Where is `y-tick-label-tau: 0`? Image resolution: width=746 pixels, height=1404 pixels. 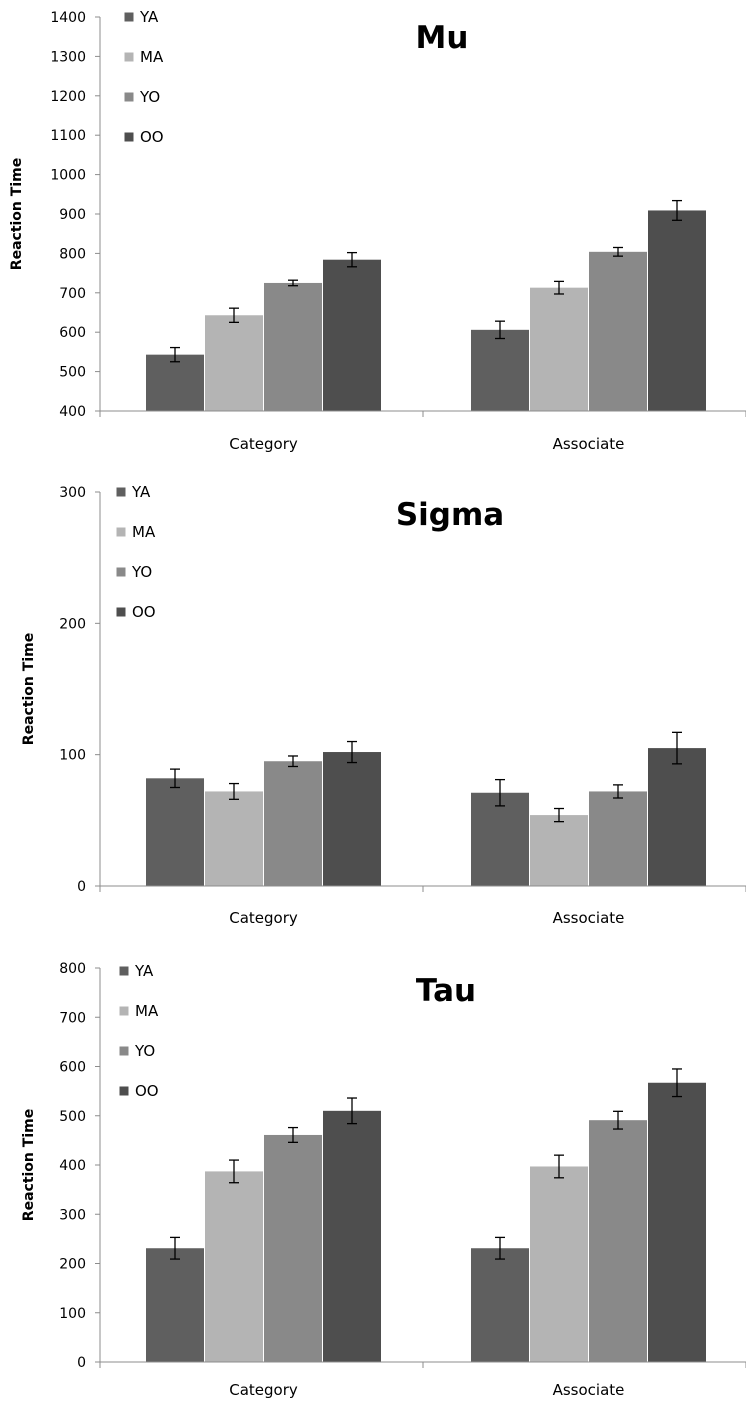
y-tick-label-tau: 0 is located at coordinates (81, 1363).